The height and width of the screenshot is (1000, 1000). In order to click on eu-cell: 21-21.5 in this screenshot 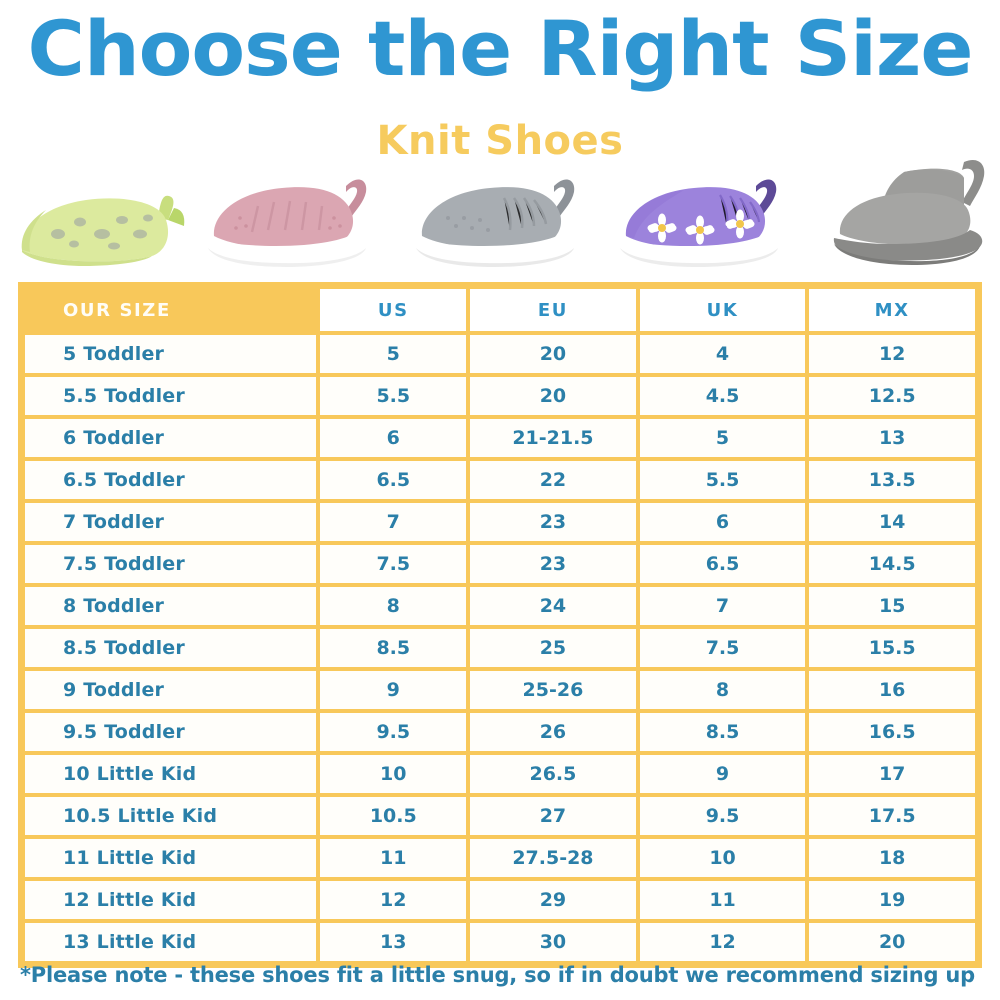, I will do `click(553, 438)`.